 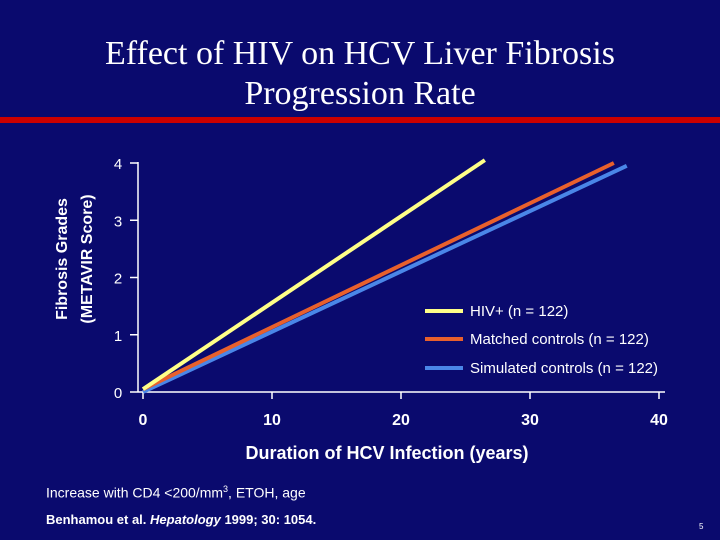 What do you see at coordinates (564, 368) in the screenshot?
I see `legend-label-2: Simulated controls (n = 122)` at bounding box center [564, 368].